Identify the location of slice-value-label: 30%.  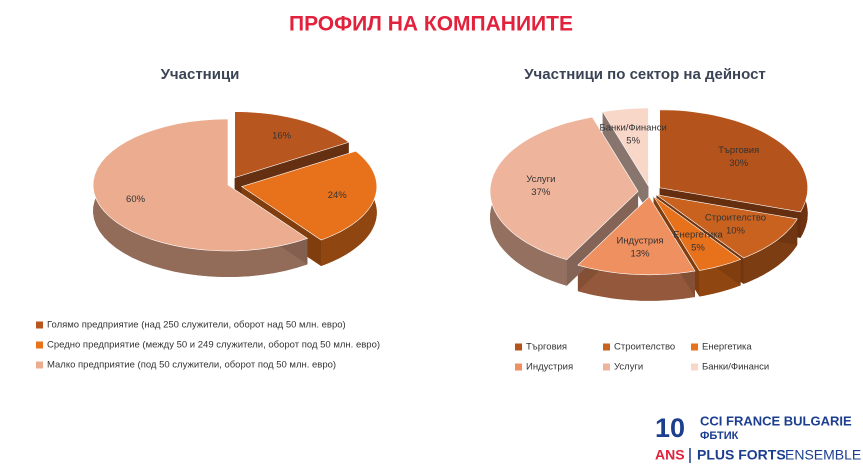
(739, 163).